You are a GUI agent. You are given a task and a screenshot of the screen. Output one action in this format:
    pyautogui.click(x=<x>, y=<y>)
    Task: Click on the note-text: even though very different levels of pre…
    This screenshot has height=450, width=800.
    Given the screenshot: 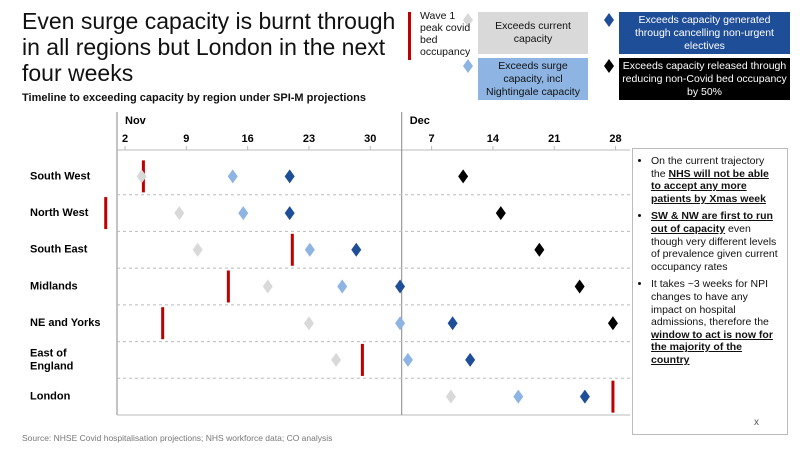 What is the action you would take?
    pyautogui.click(x=714, y=247)
    